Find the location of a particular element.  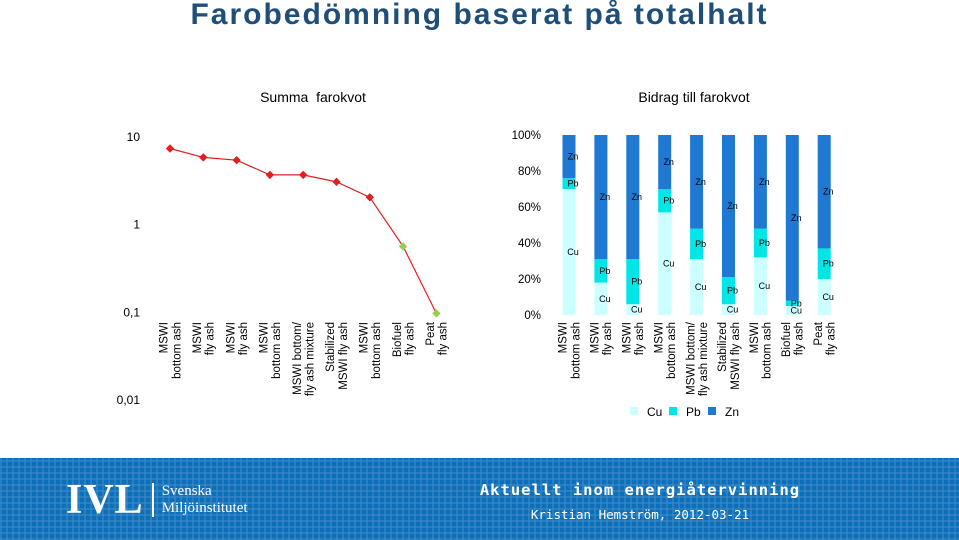

line-chart-plot is located at coordinates (303, 231).